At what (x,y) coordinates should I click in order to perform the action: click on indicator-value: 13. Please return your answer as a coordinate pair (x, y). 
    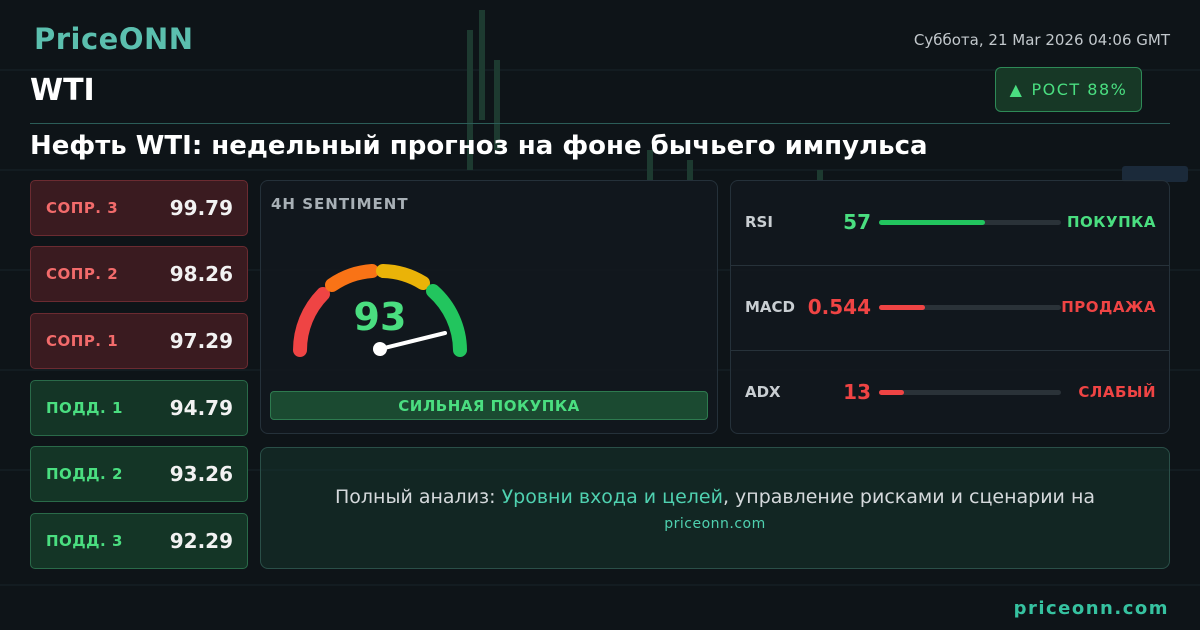
    Looking at the image, I should click on (857, 392).